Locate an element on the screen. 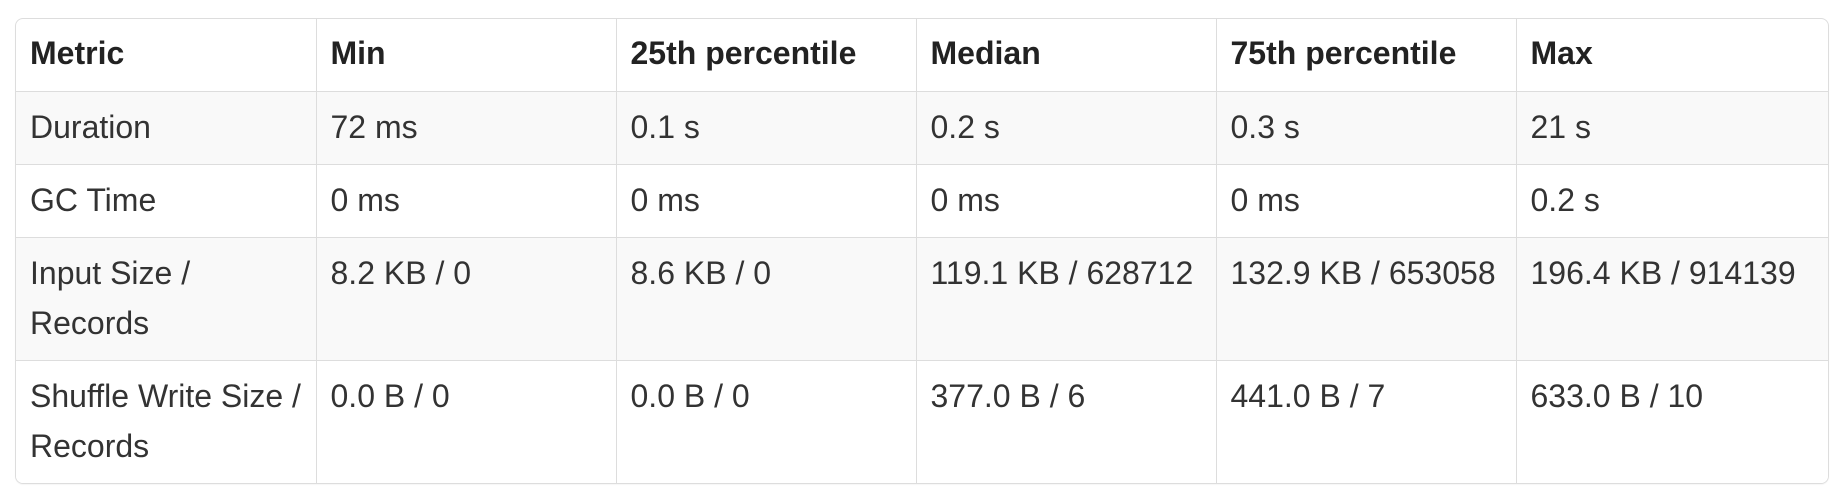 Image resolution: width=1842 pixels, height=501 pixels. p75-cell: 132.9 KB / 653058 is located at coordinates (1366, 299).